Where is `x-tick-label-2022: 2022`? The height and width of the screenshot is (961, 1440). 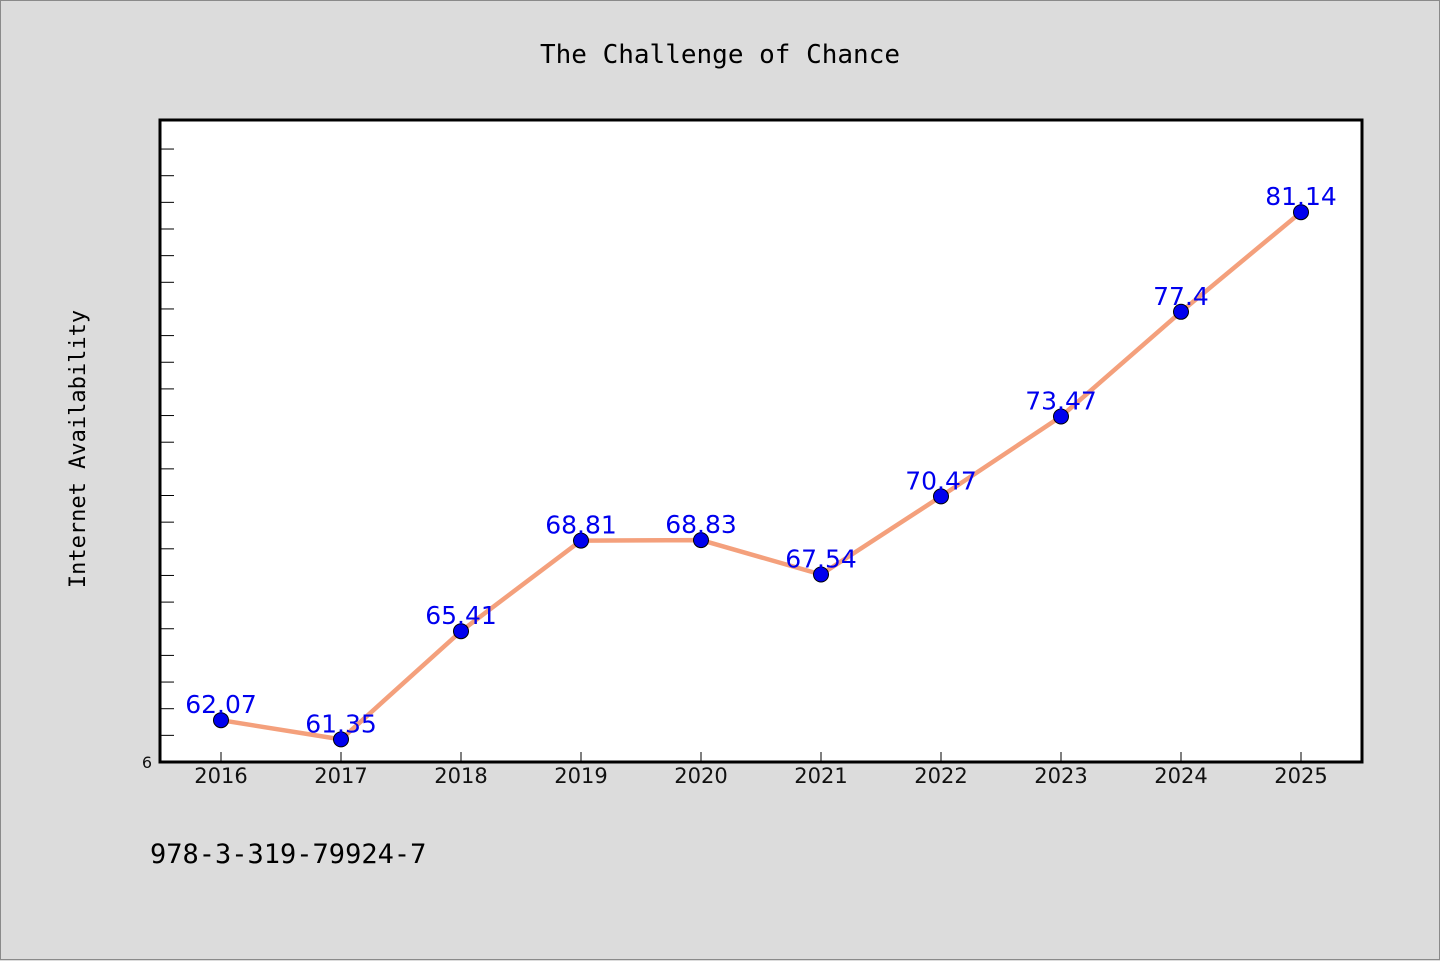
x-tick-label-2022: 2022 is located at coordinates (940, 776).